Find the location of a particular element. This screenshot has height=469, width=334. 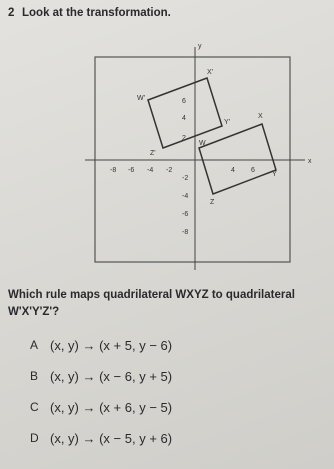

option-rule: (x, y) → (x + 6, y − 5) is located at coordinates (111, 407).